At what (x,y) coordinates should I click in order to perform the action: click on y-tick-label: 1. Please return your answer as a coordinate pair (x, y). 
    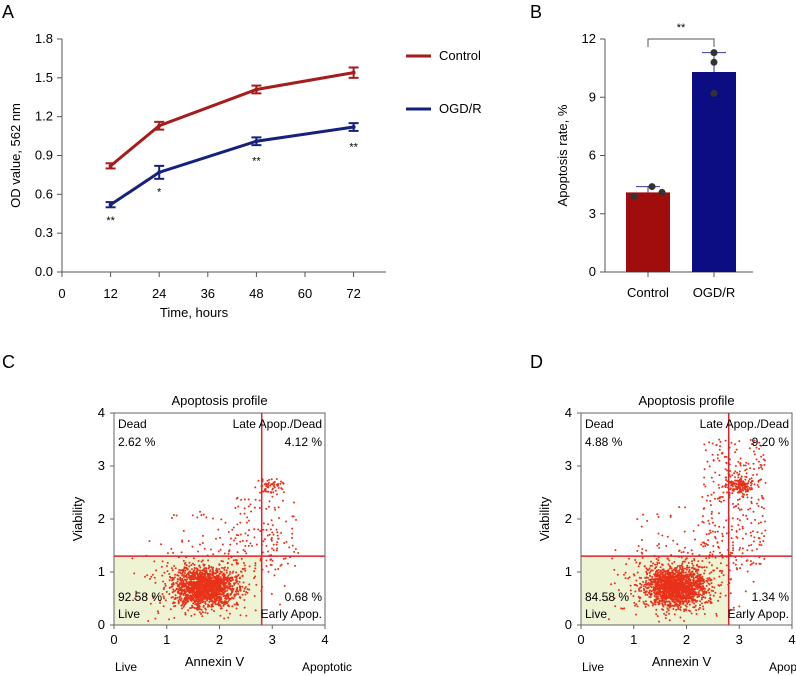
    Looking at the image, I should click on (101, 571).